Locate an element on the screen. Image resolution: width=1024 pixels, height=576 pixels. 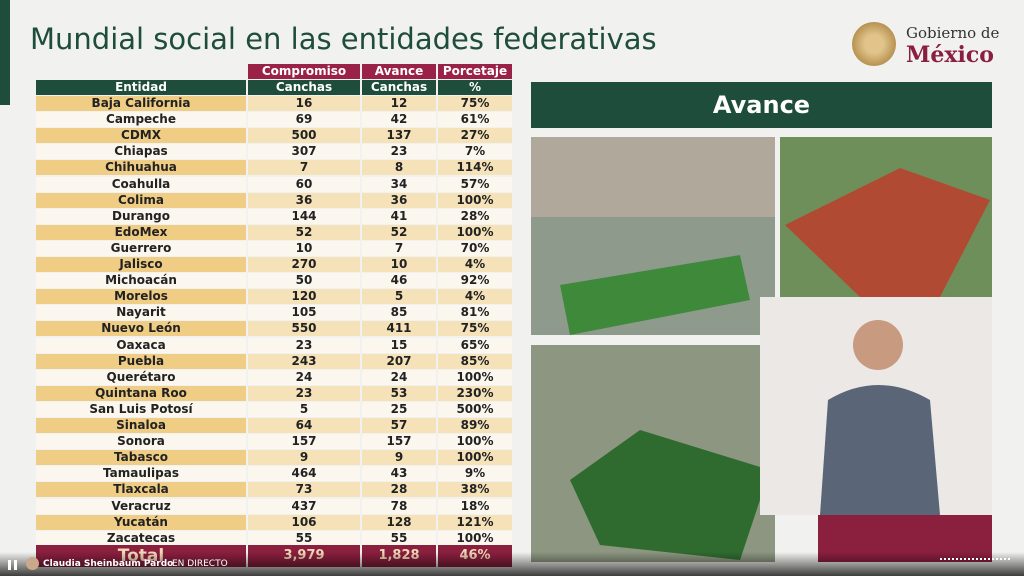
table-cell: 18% is located at coordinates (475, 506).